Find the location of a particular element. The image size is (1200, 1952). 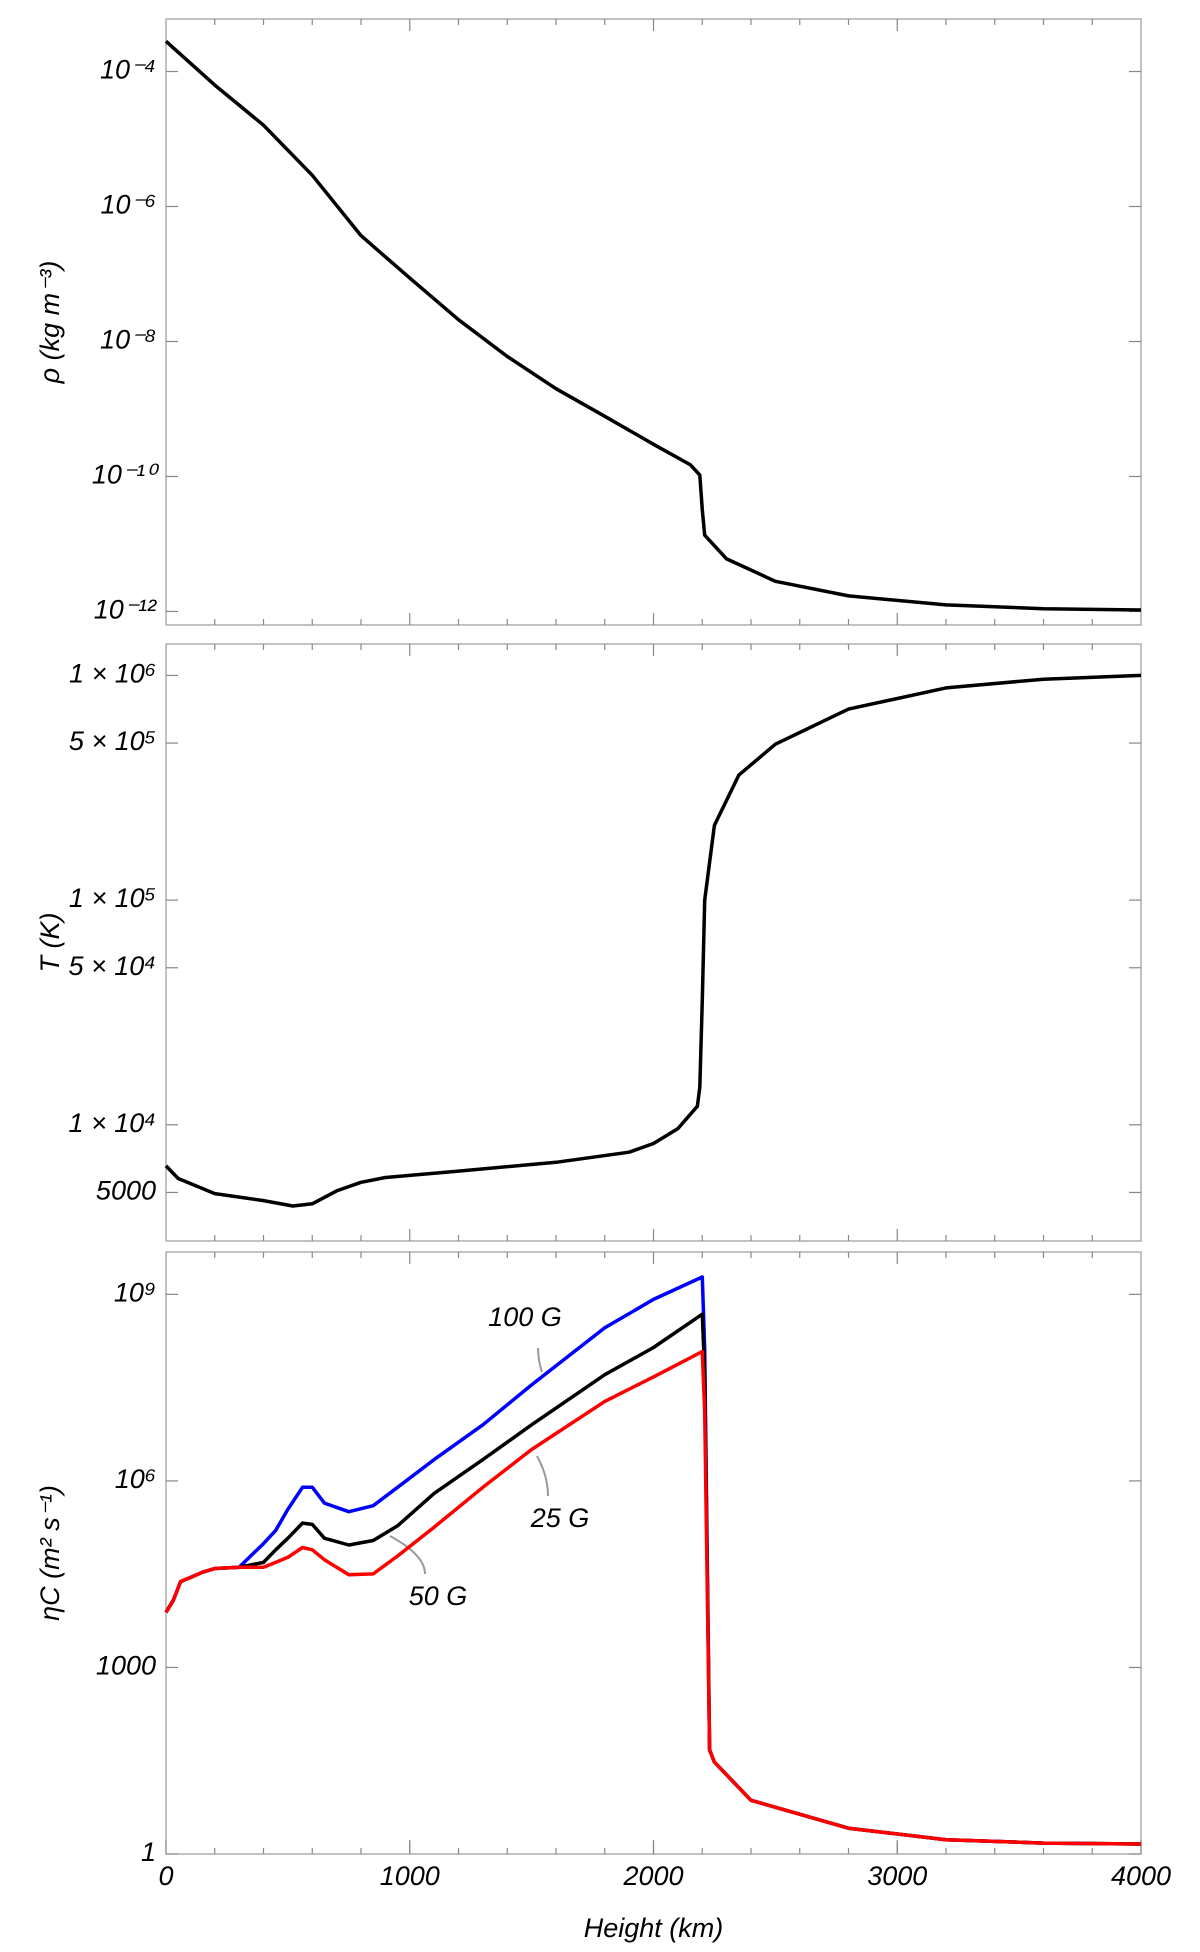

y-tick-label: 1 × 10⁵ is located at coordinates (112, 898).